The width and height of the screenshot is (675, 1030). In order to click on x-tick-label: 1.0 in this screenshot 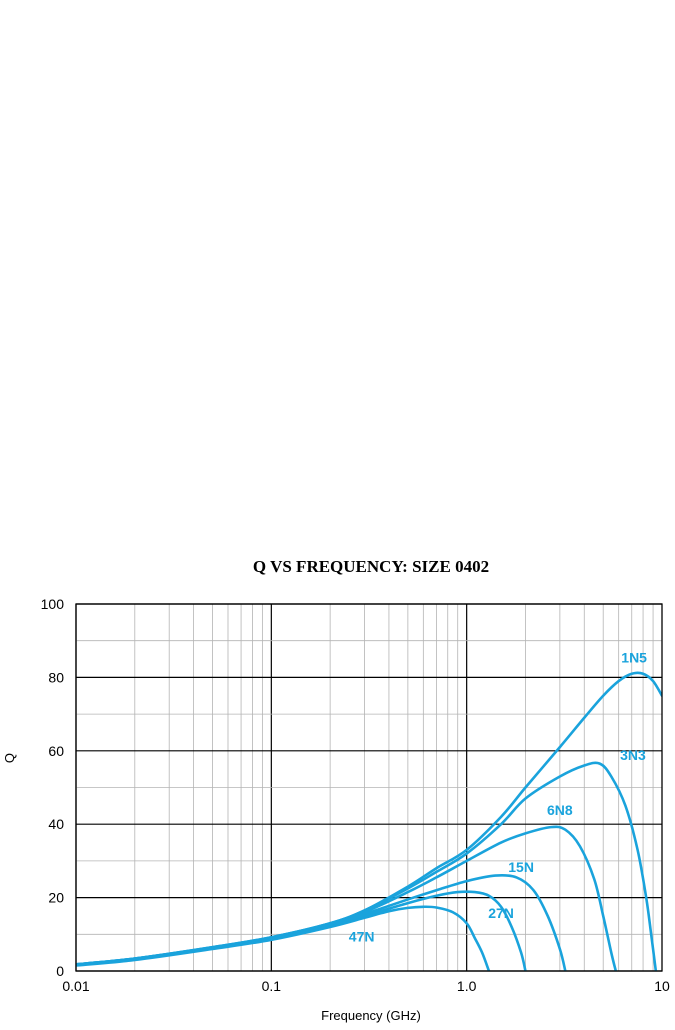, I will do `click(467, 986)`.